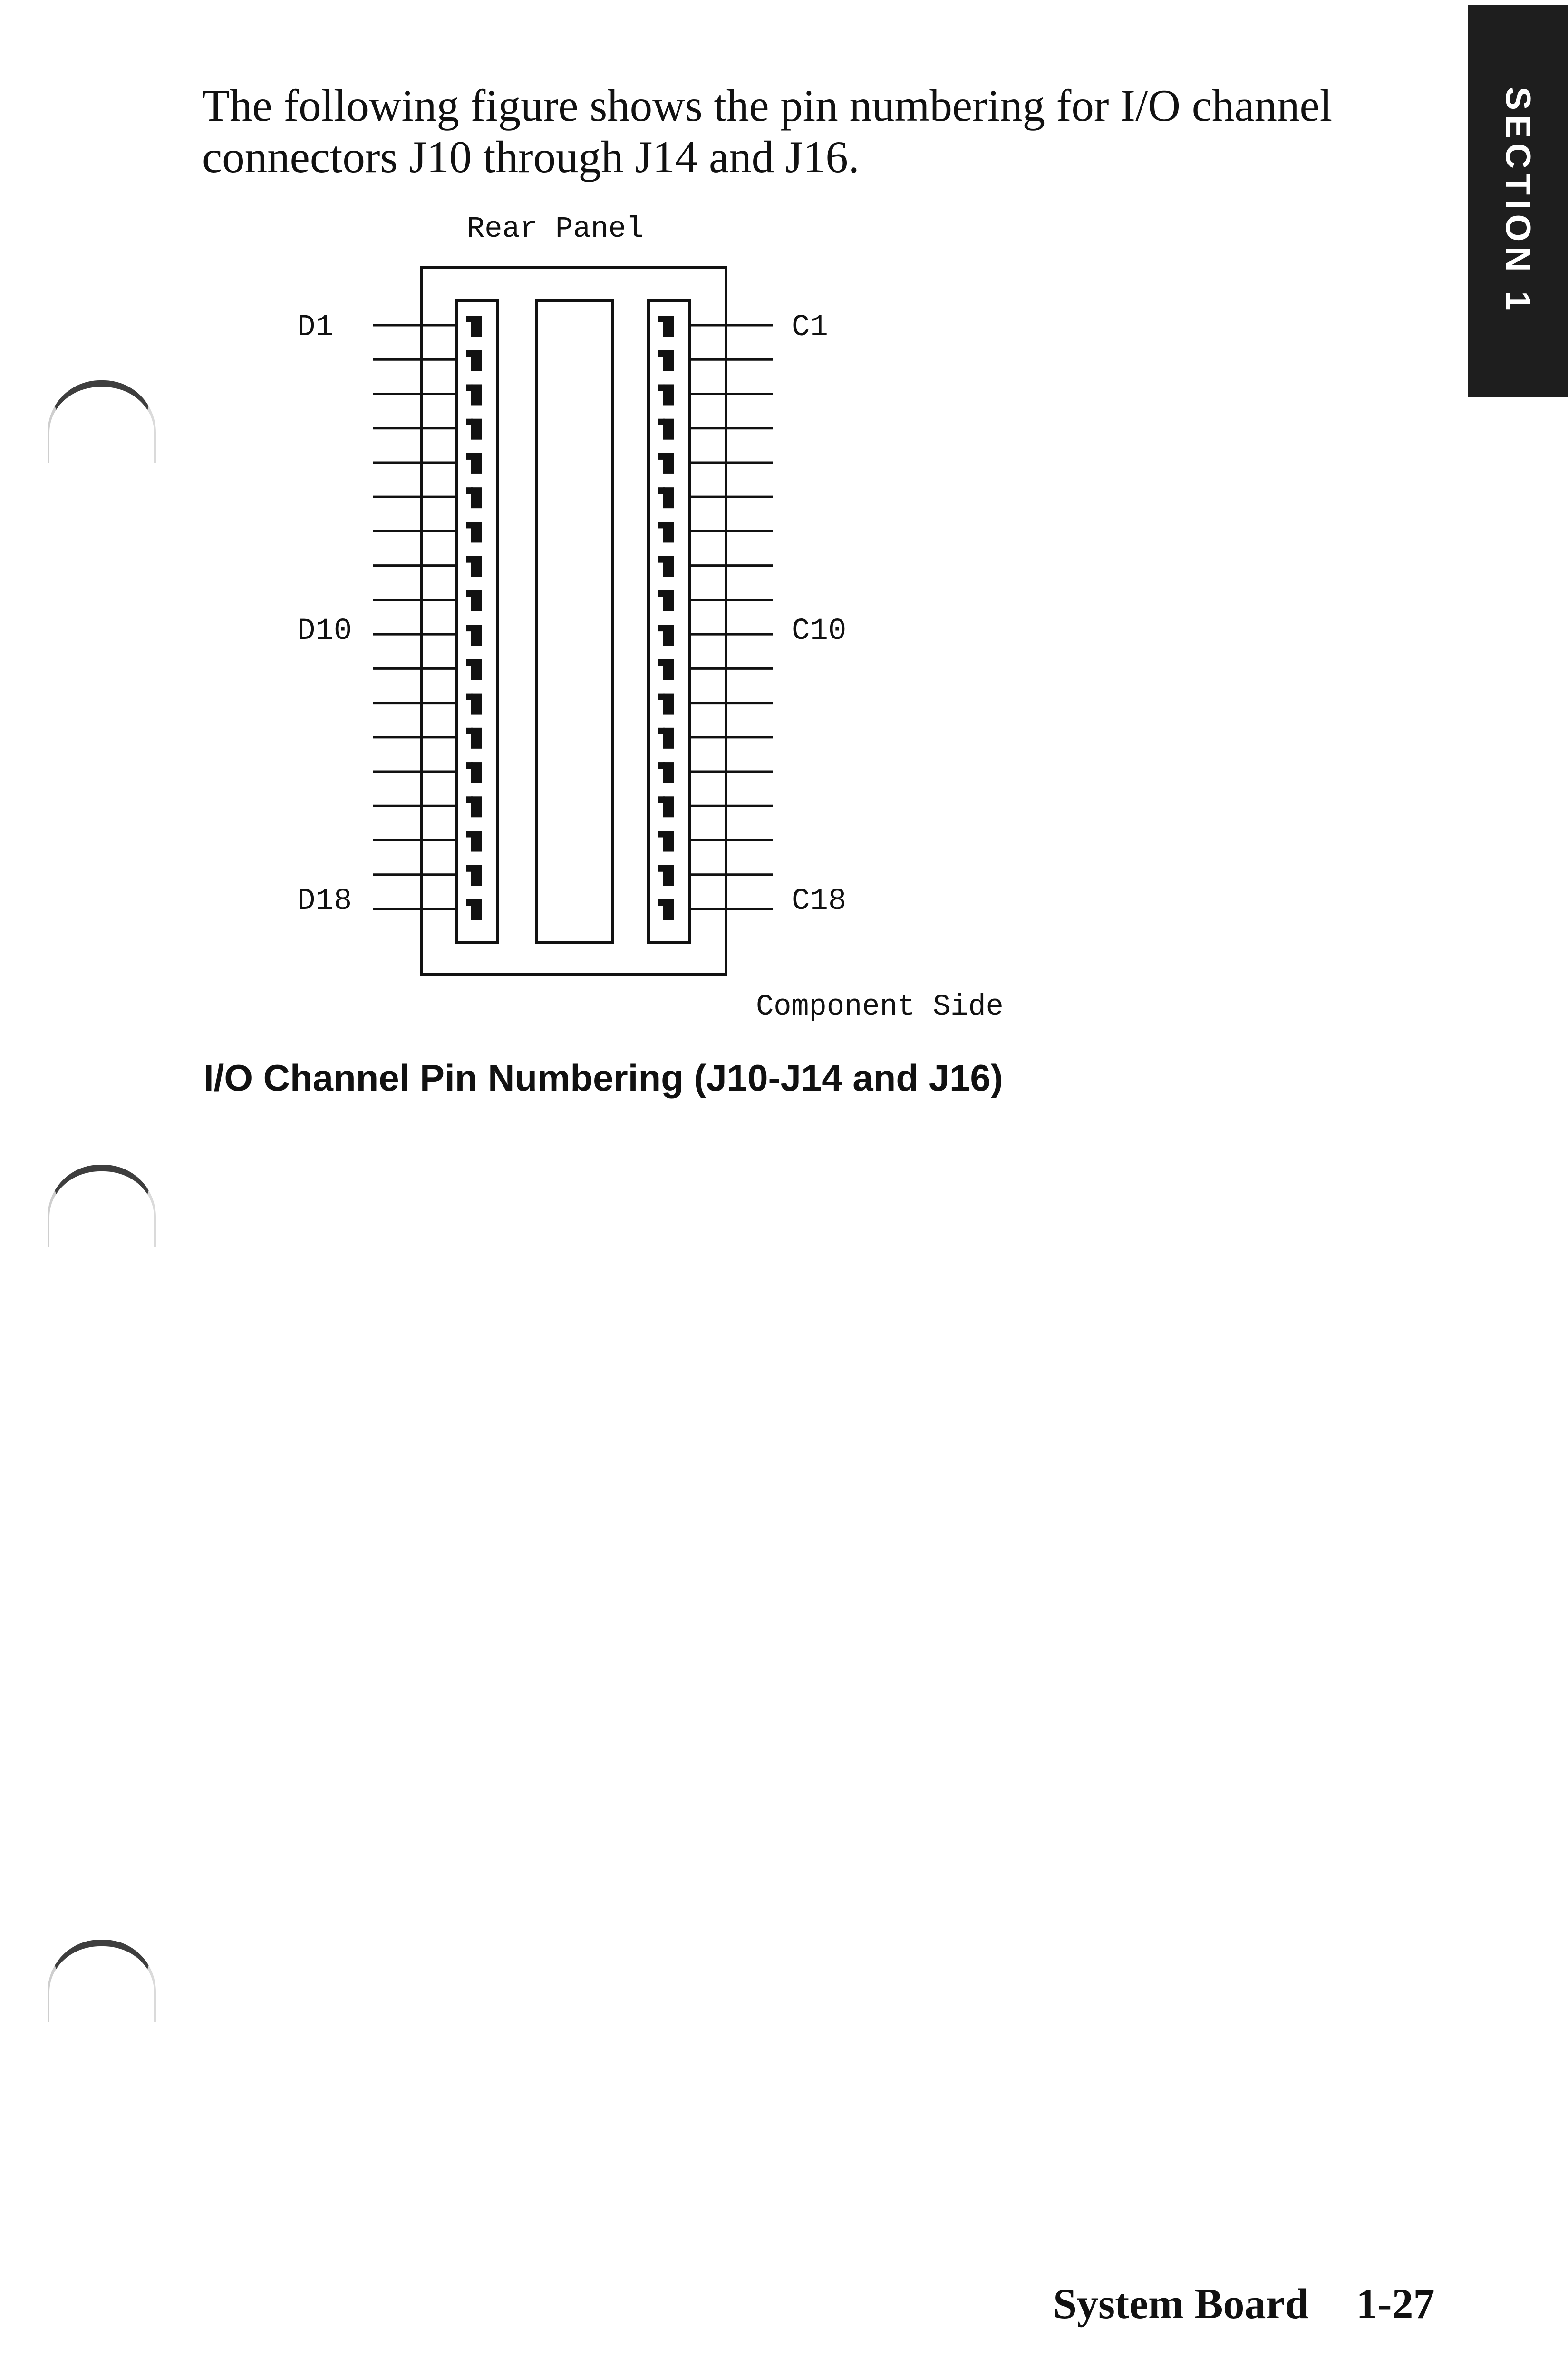  I want to click on pin-contact-tab-d7, so click(469, 525).